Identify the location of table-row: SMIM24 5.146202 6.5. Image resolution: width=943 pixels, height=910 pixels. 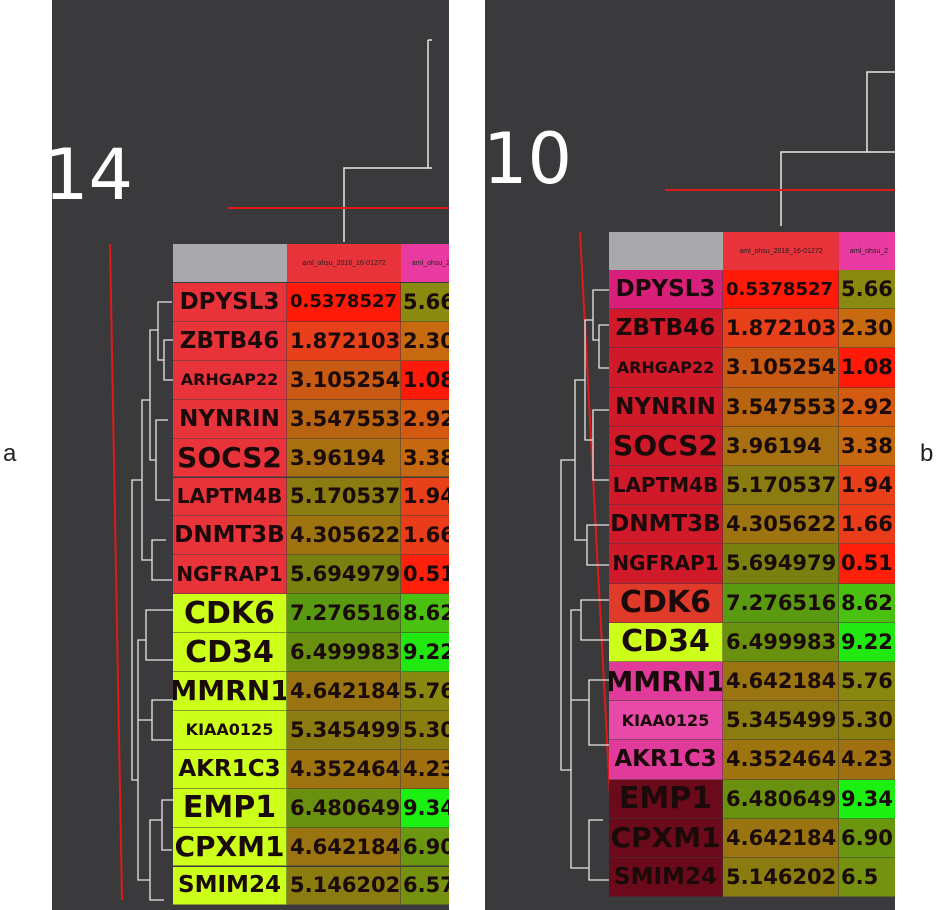
(752, 878).